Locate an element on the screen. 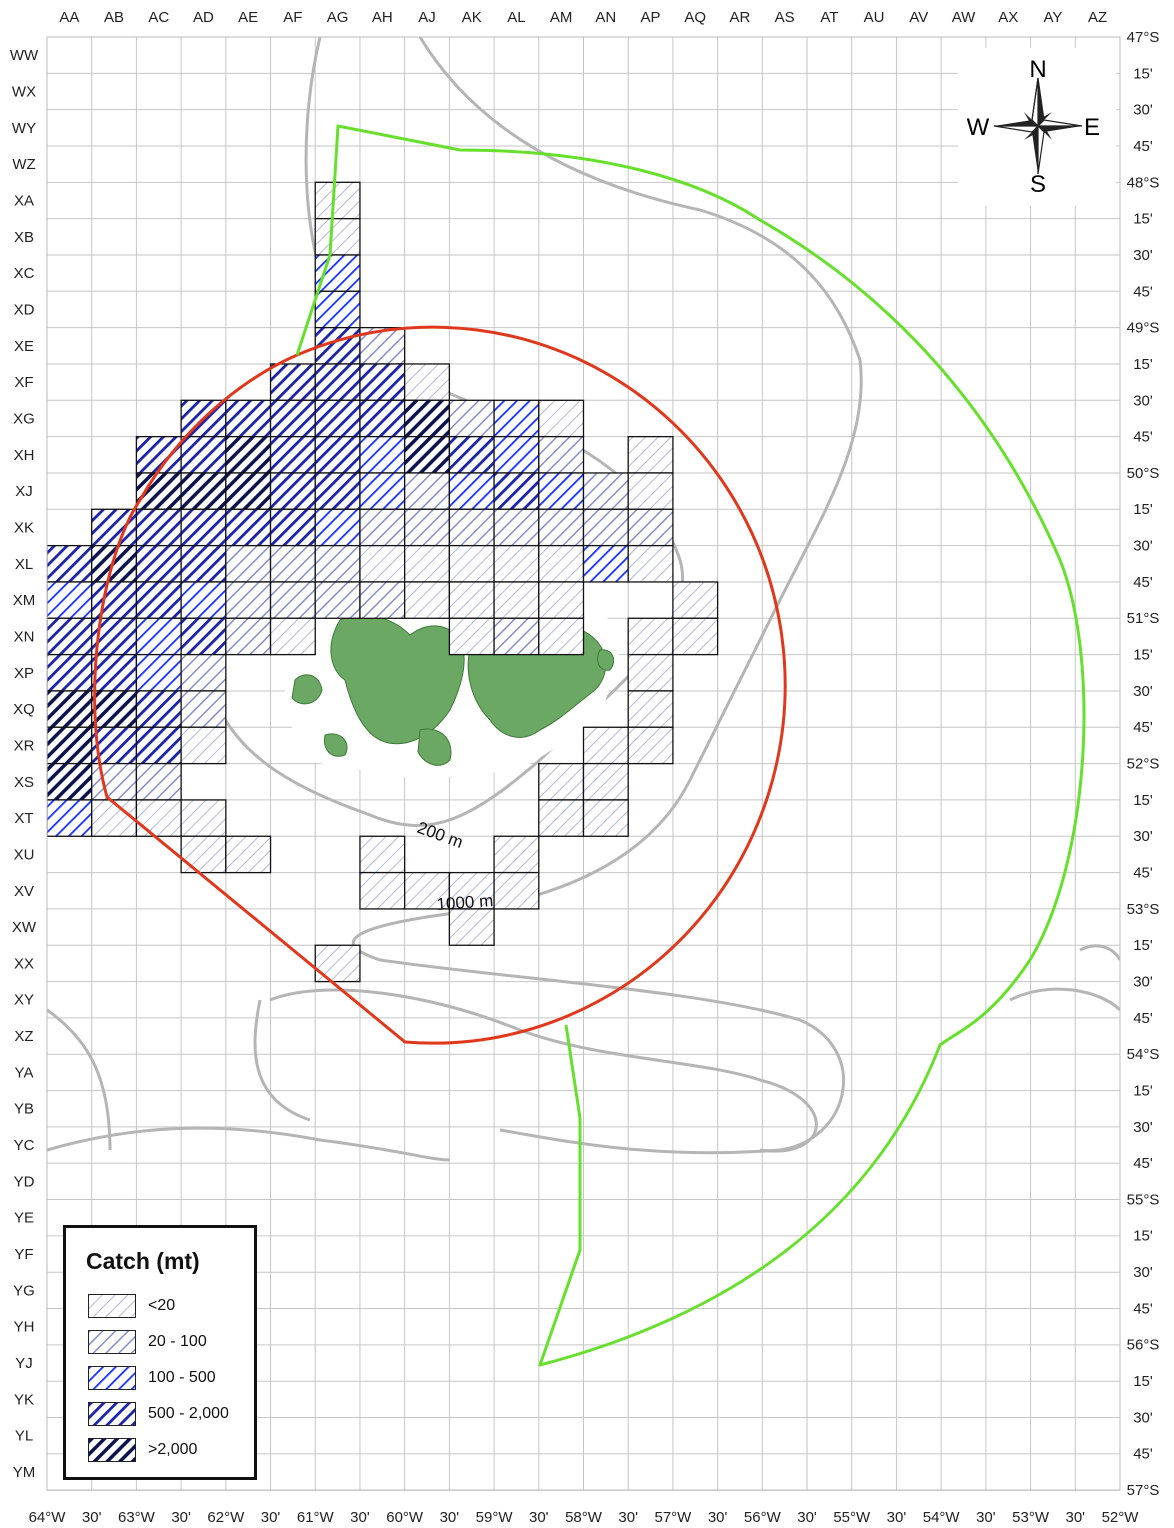 The width and height of the screenshot is (1174, 1528). column-label: AQ is located at coordinates (695, 17).